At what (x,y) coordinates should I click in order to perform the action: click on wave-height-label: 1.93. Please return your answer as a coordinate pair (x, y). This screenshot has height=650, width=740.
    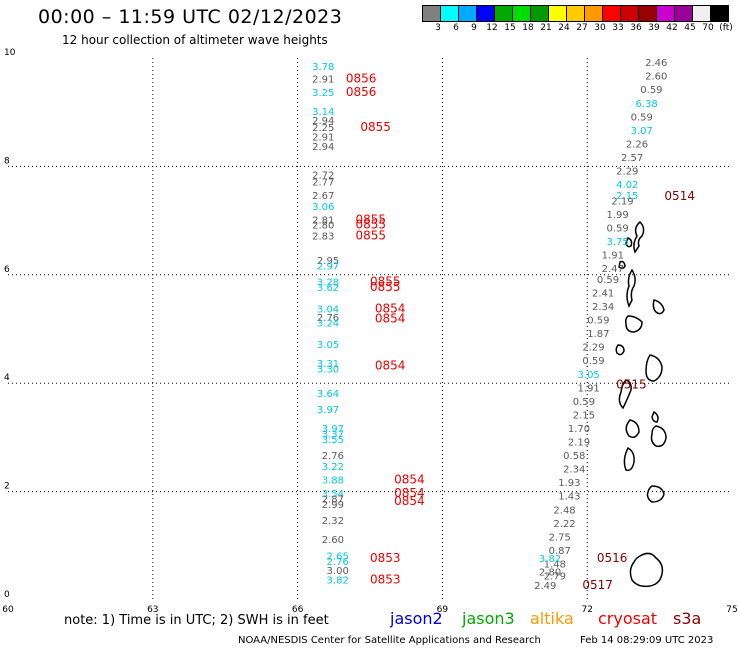
    Looking at the image, I should click on (569, 483).